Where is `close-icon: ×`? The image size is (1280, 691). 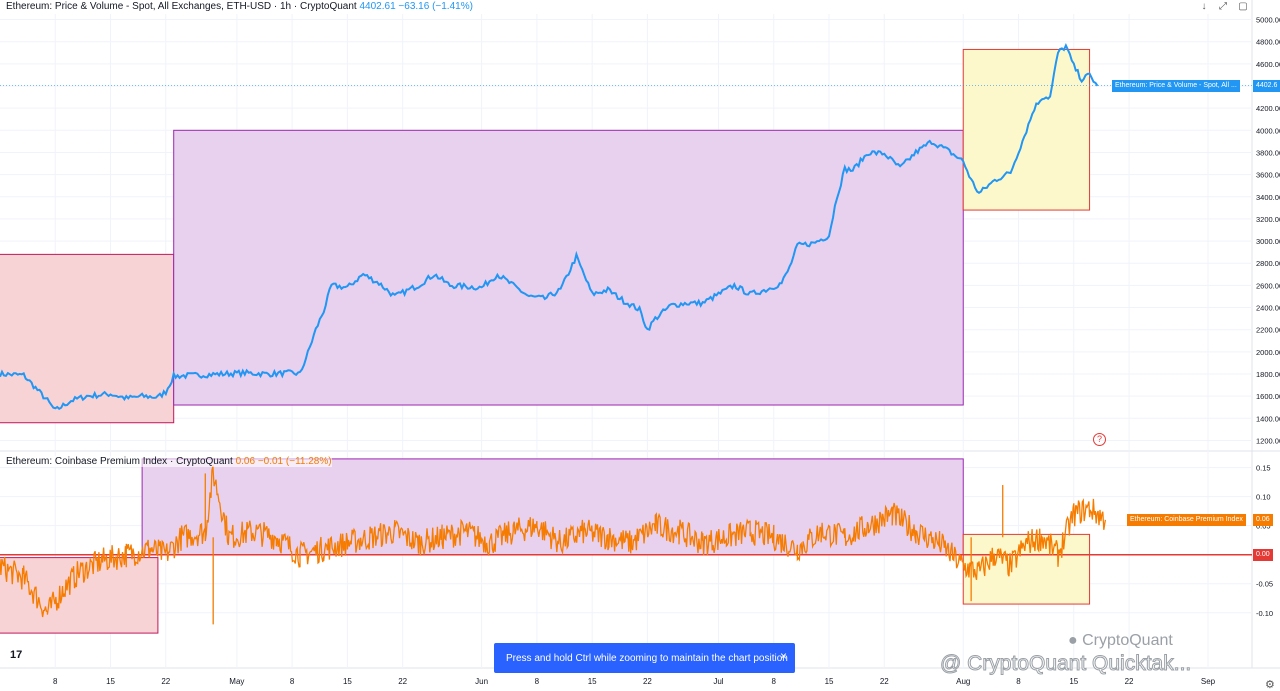
close-icon: × is located at coordinates (783, 656).